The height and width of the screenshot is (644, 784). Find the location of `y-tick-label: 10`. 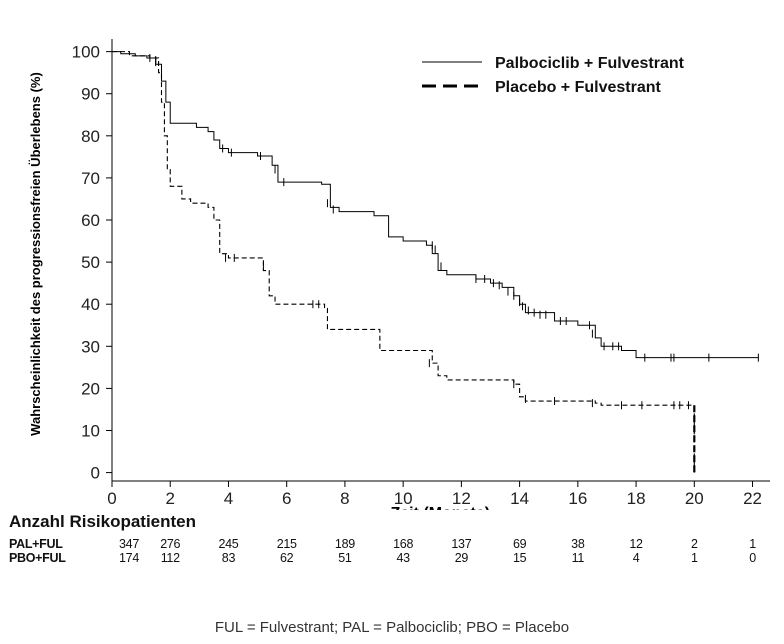

y-tick-label: 10 is located at coordinates (90, 430).